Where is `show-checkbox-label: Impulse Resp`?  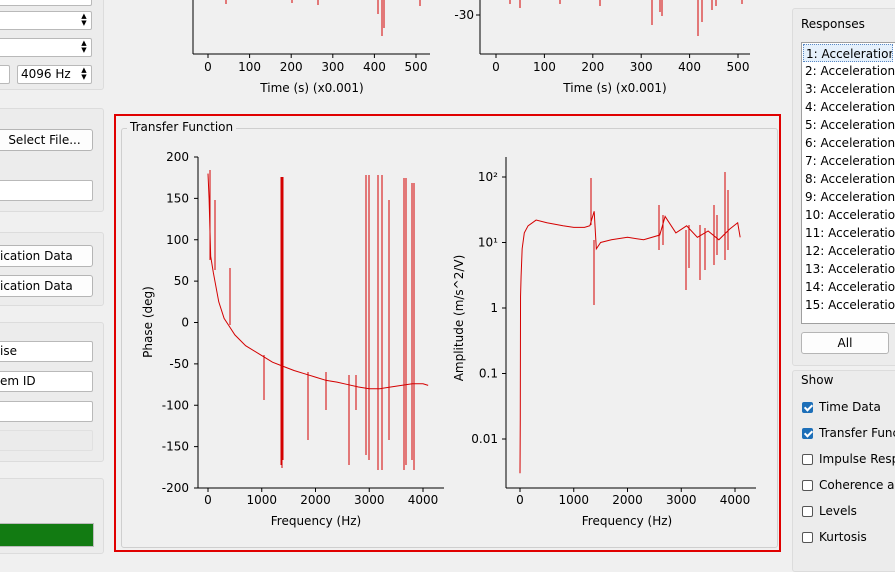 show-checkbox-label: Impulse Resp is located at coordinates (857, 459).